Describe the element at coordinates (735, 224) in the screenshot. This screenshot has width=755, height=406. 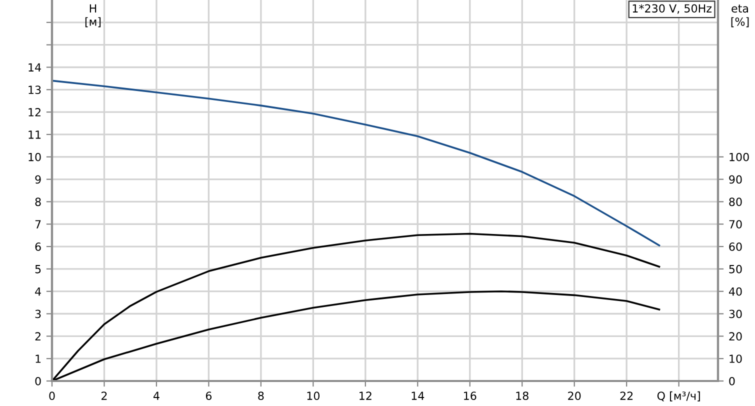
I see `y2-tick-label: 70` at that location.